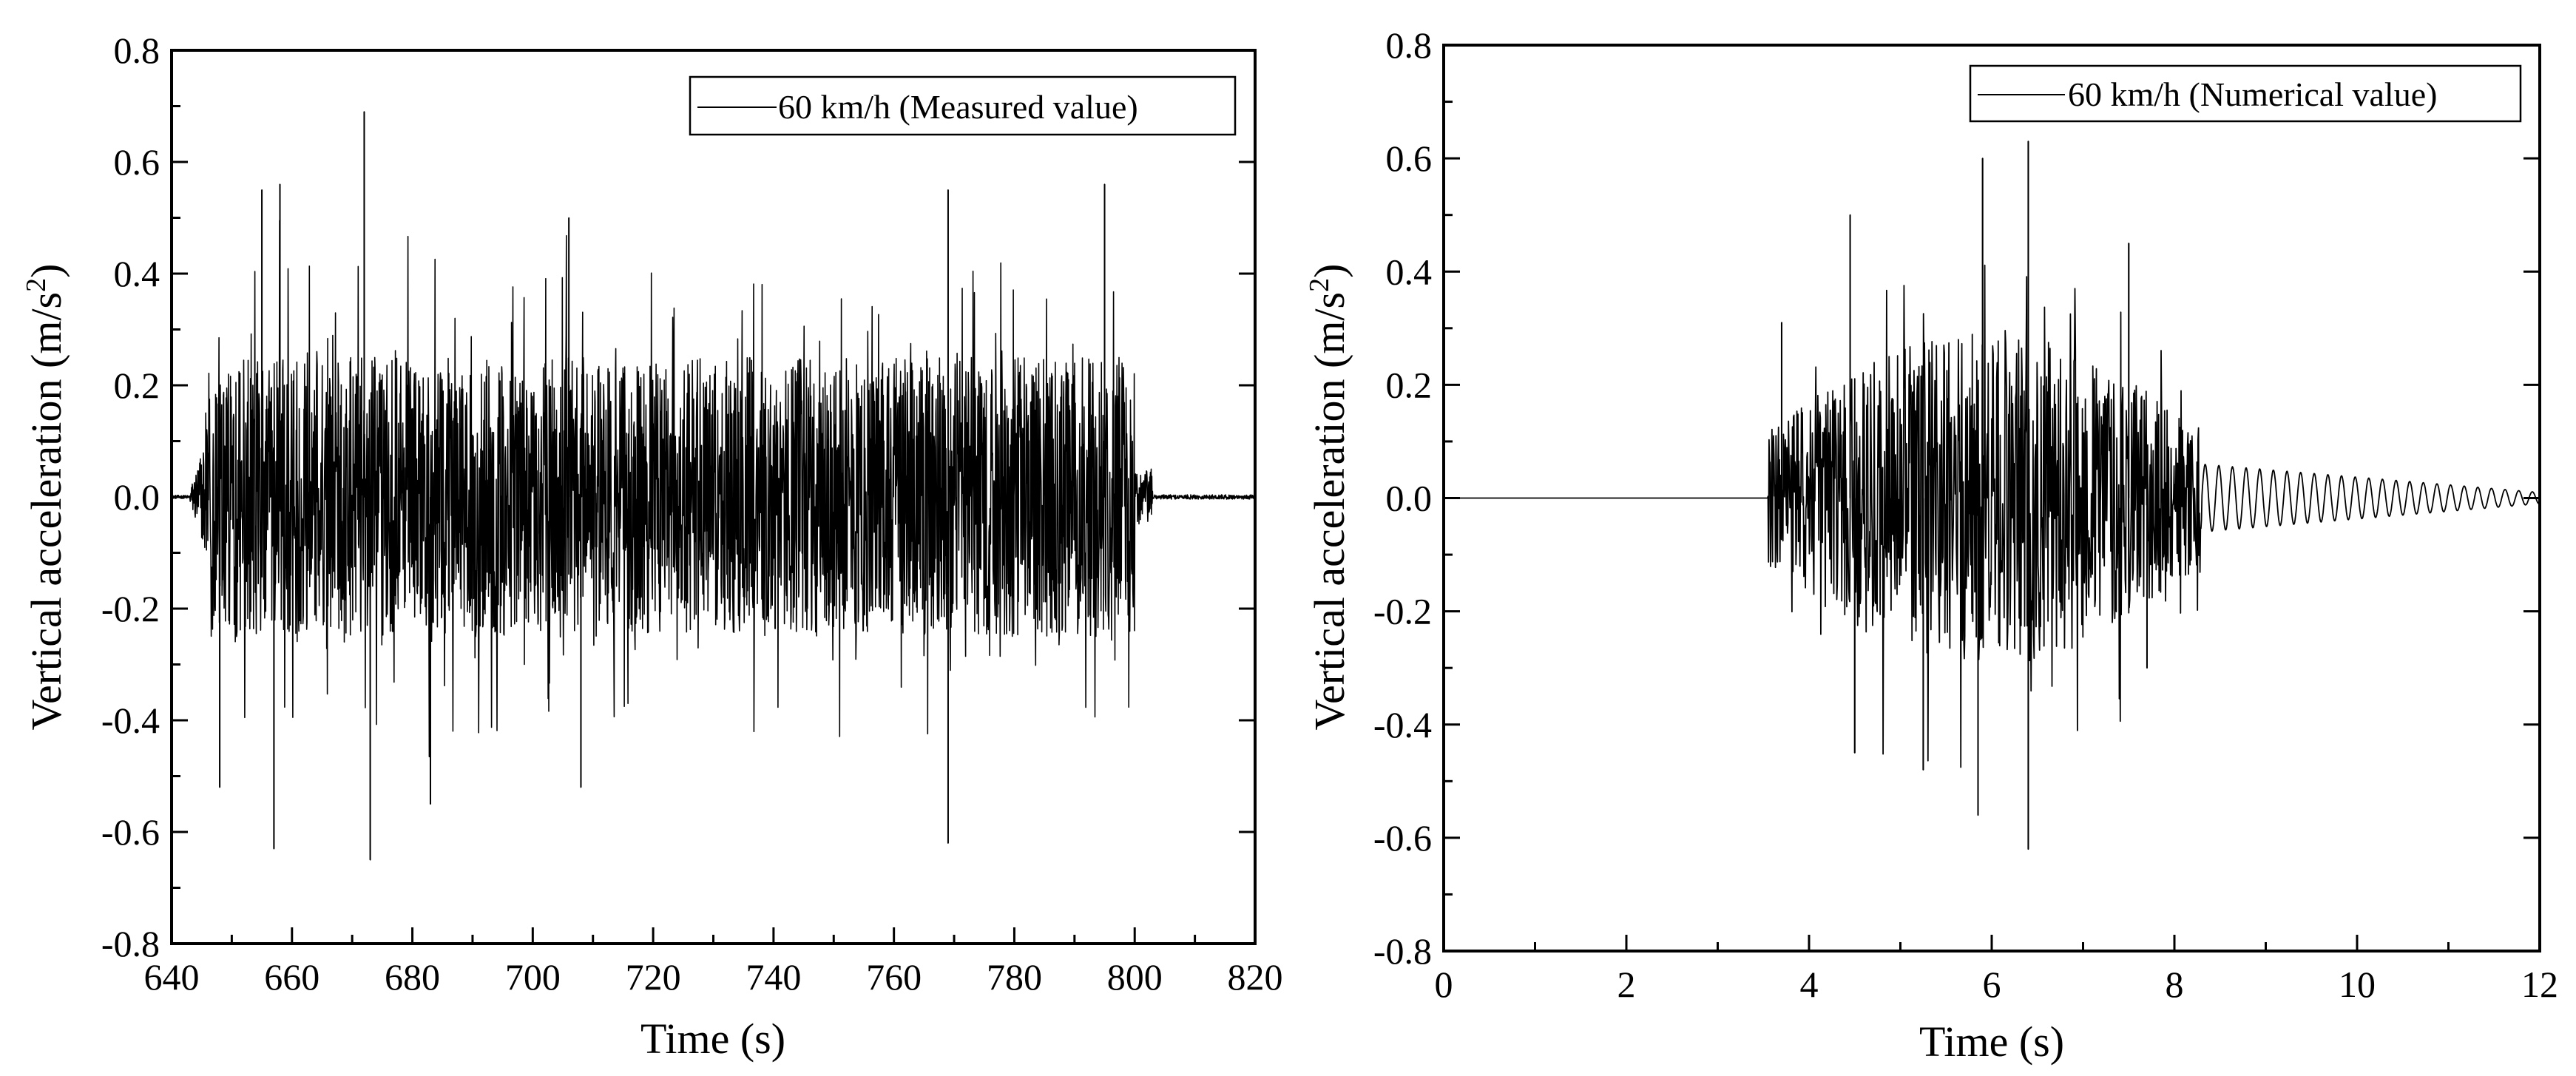 The width and height of the screenshot is (2576, 1076). What do you see at coordinates (773, 977) in the screenshot?
I see `measured-x-tick-label: 740` at bounding box center [773, 977].